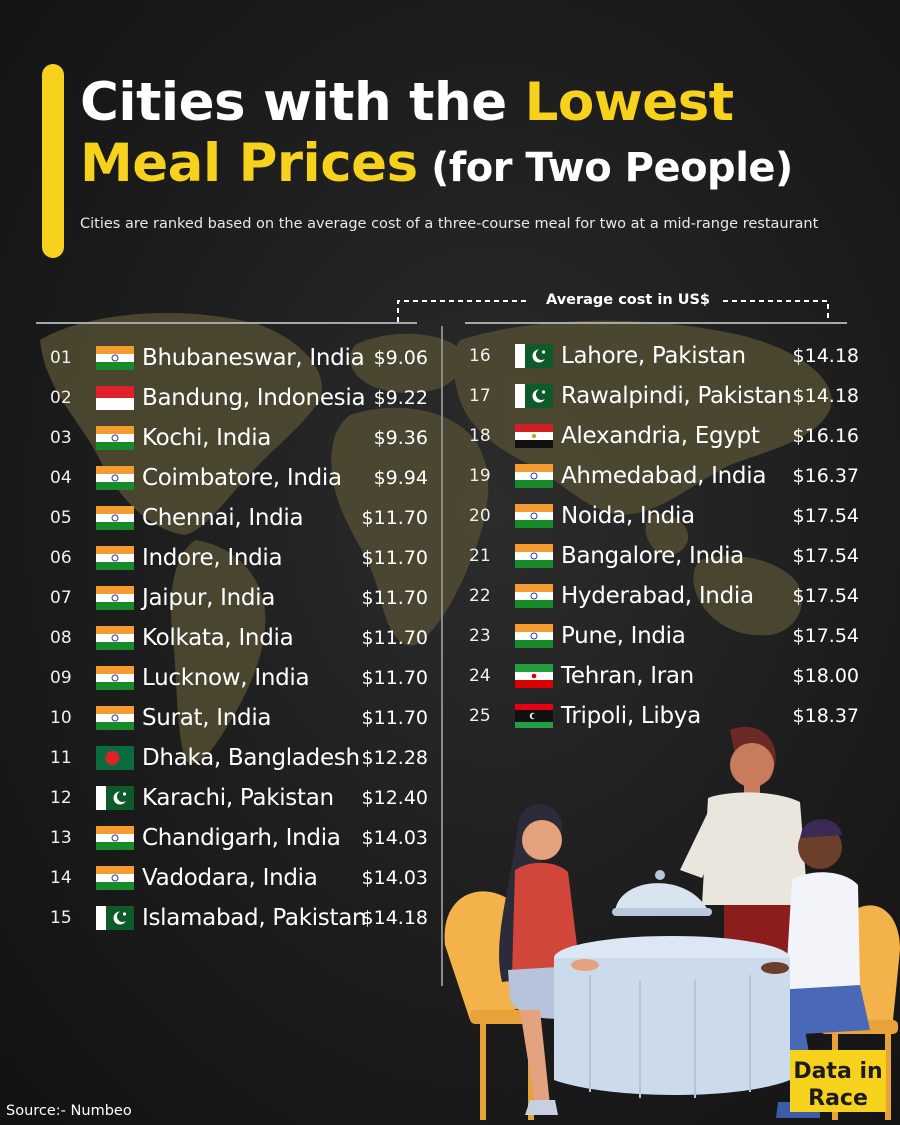  I want to click on table-row: 01 Bhubaneswar, India $9.06, so click(239, 358).